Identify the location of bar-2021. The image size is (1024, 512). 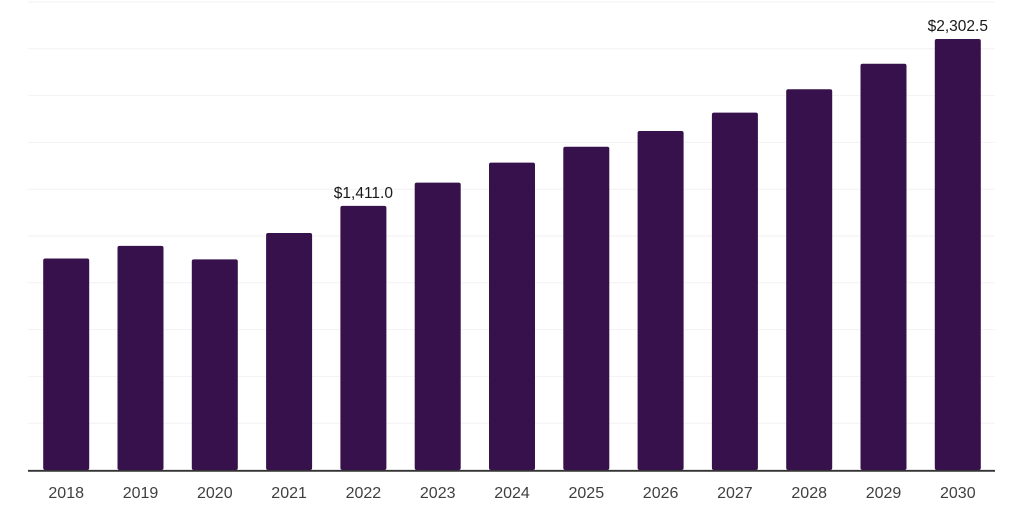
(289, 351).